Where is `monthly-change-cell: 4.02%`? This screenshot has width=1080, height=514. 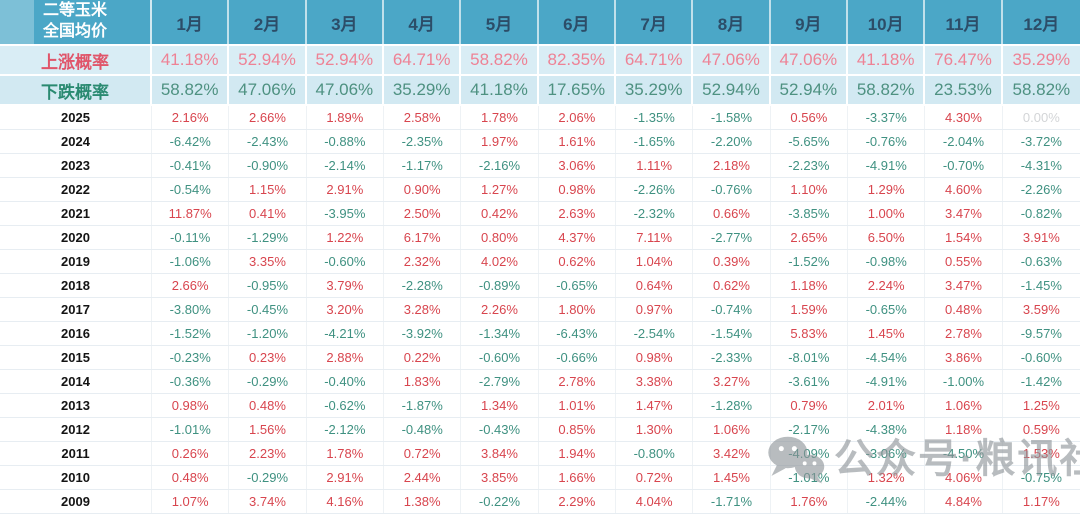 monthly-change-cell: 4.02% is located at coordinates (500, 261).